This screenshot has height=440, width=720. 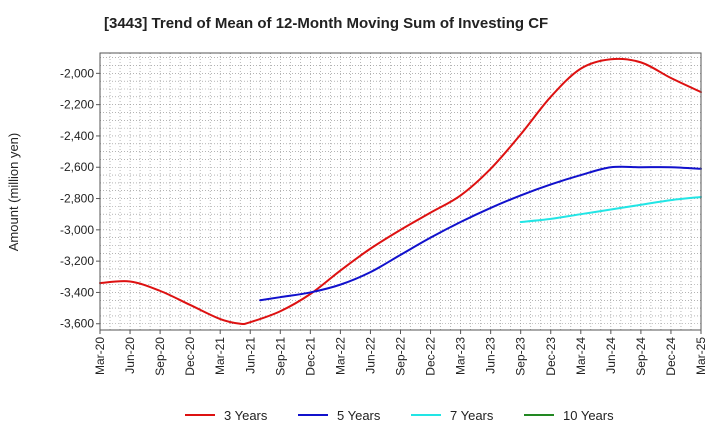 What do you see at coordinates (611, 355) in the screenshot?
I see `x-tick-label: Jun-24` at bounding box center [611, 355].